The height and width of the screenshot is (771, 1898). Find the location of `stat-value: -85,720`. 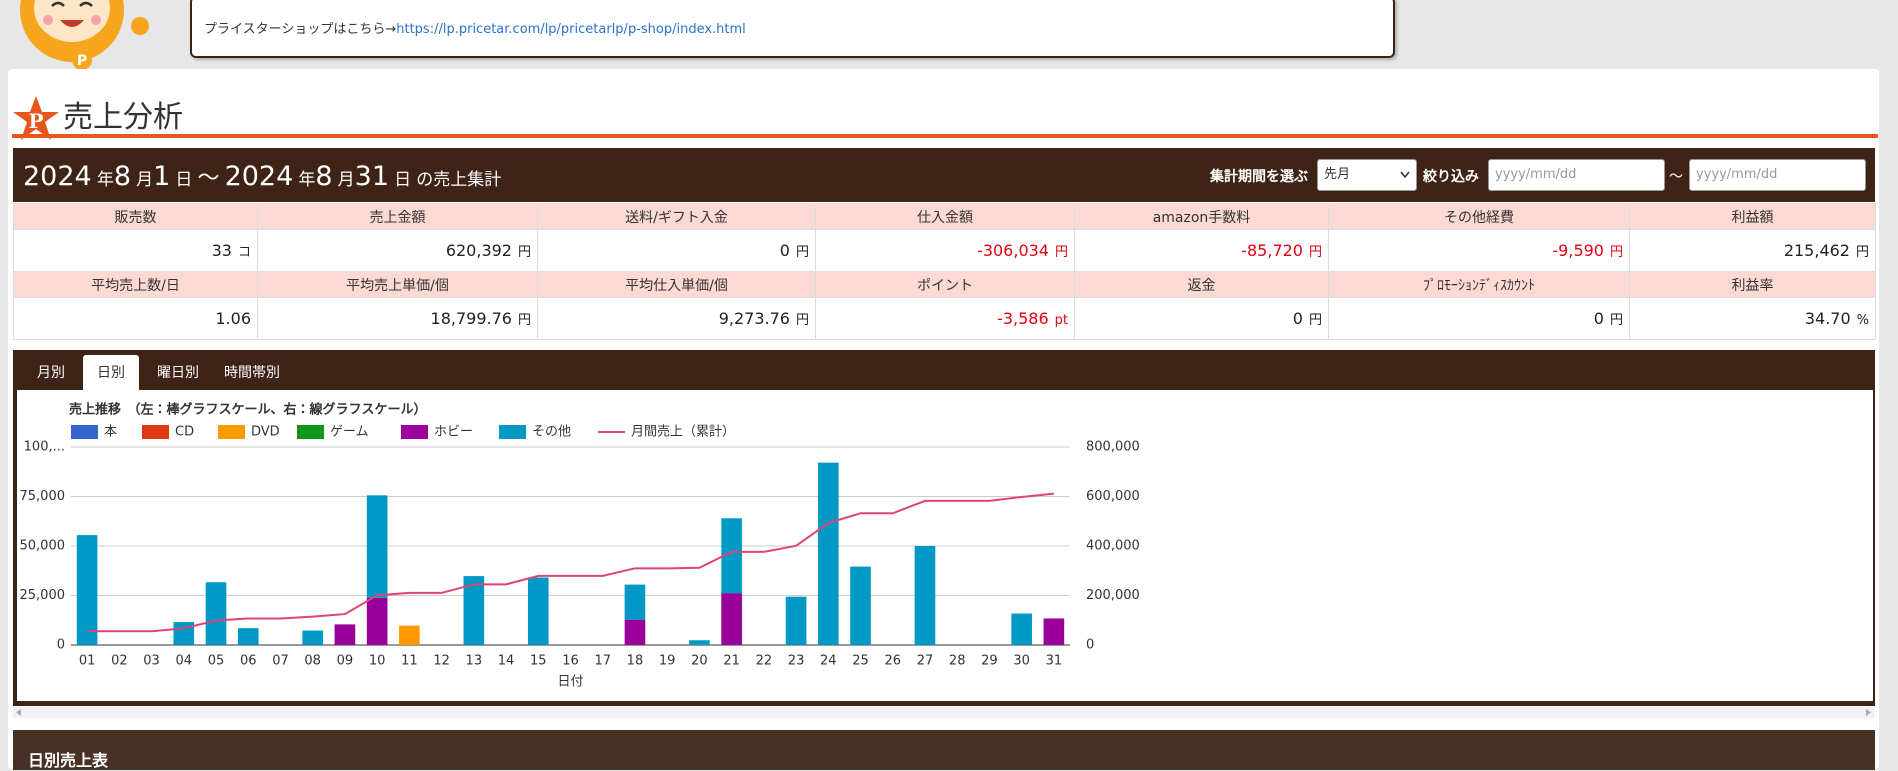

stat-value: -85,720 is located at coordinates (1272, 250).